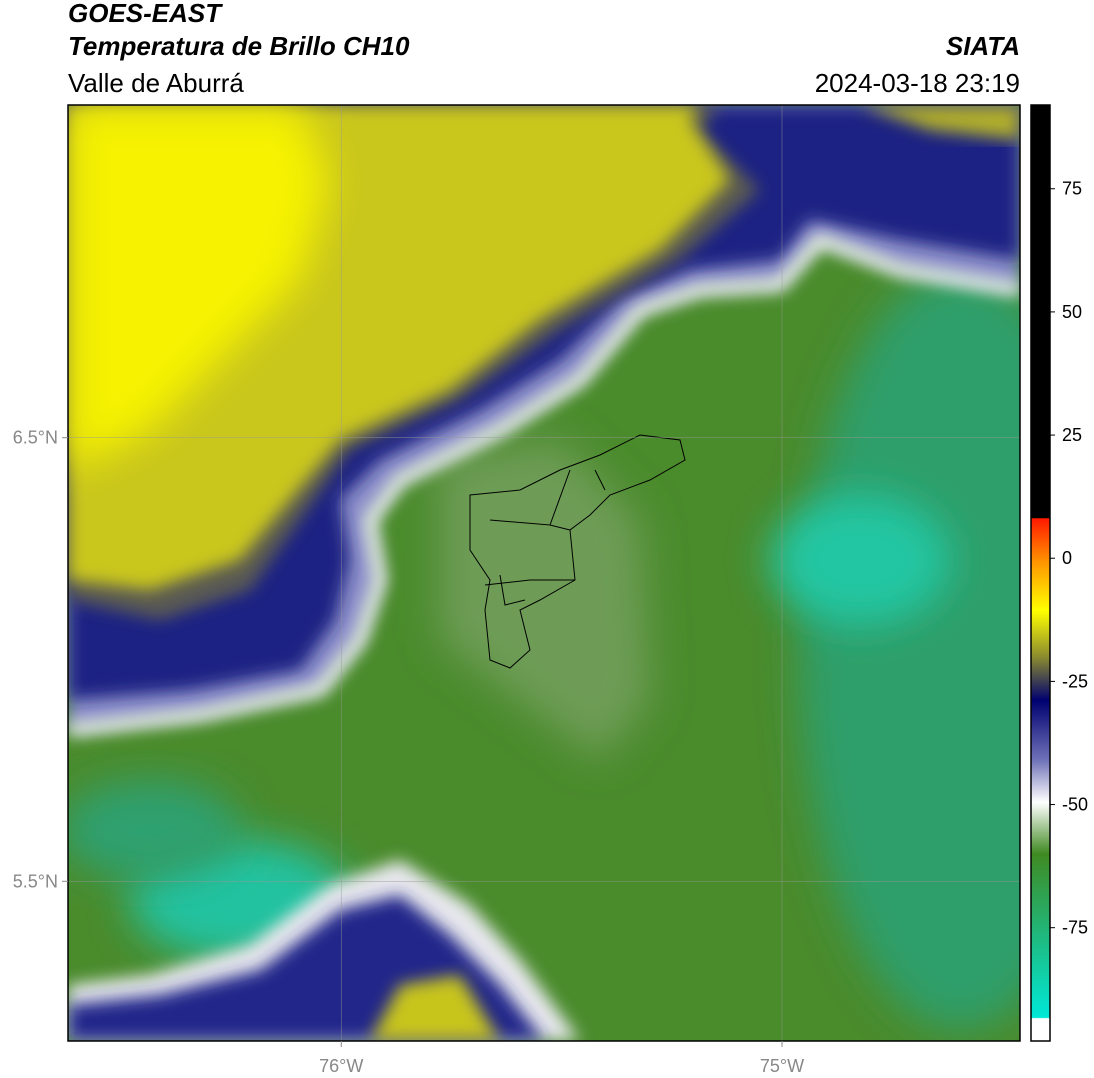  I want to click on colorbar-tick-label: -50, so click(1075, 805).